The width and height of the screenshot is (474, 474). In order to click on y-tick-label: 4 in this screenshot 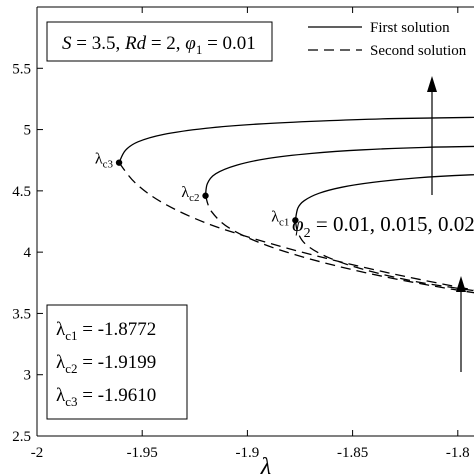, I will do `click(28, 253)`.